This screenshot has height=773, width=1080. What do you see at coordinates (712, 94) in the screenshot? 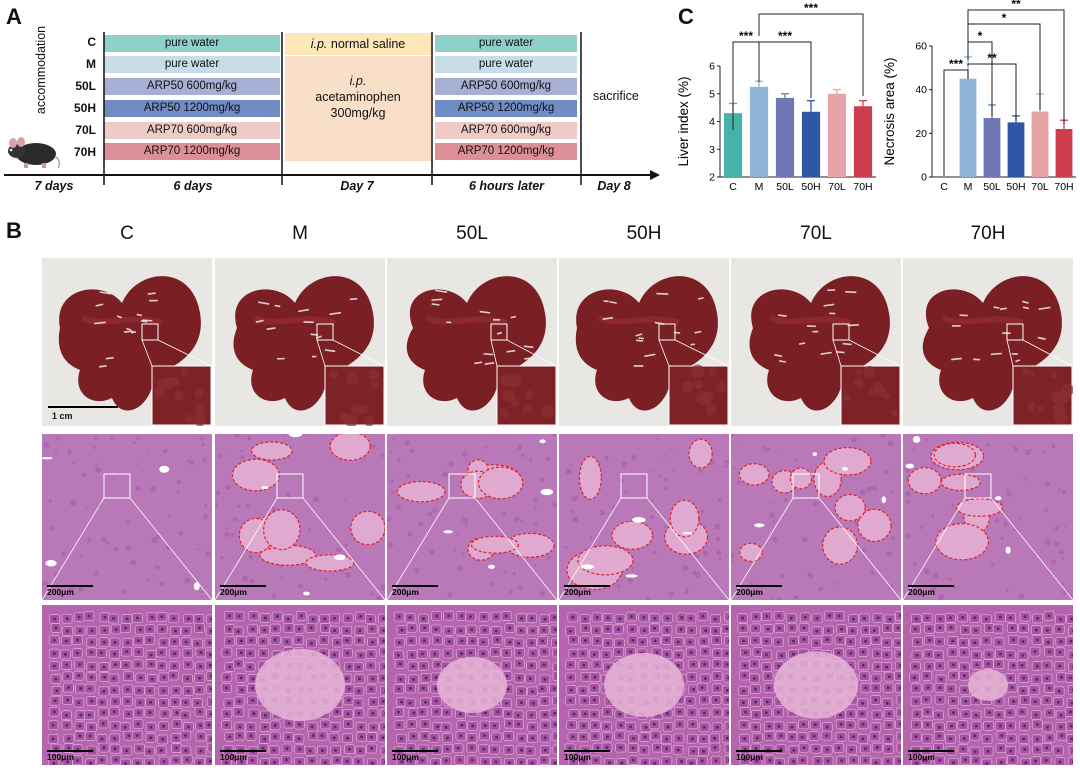
I see `y-tick-label: 5` at bounding box center [712, 94].